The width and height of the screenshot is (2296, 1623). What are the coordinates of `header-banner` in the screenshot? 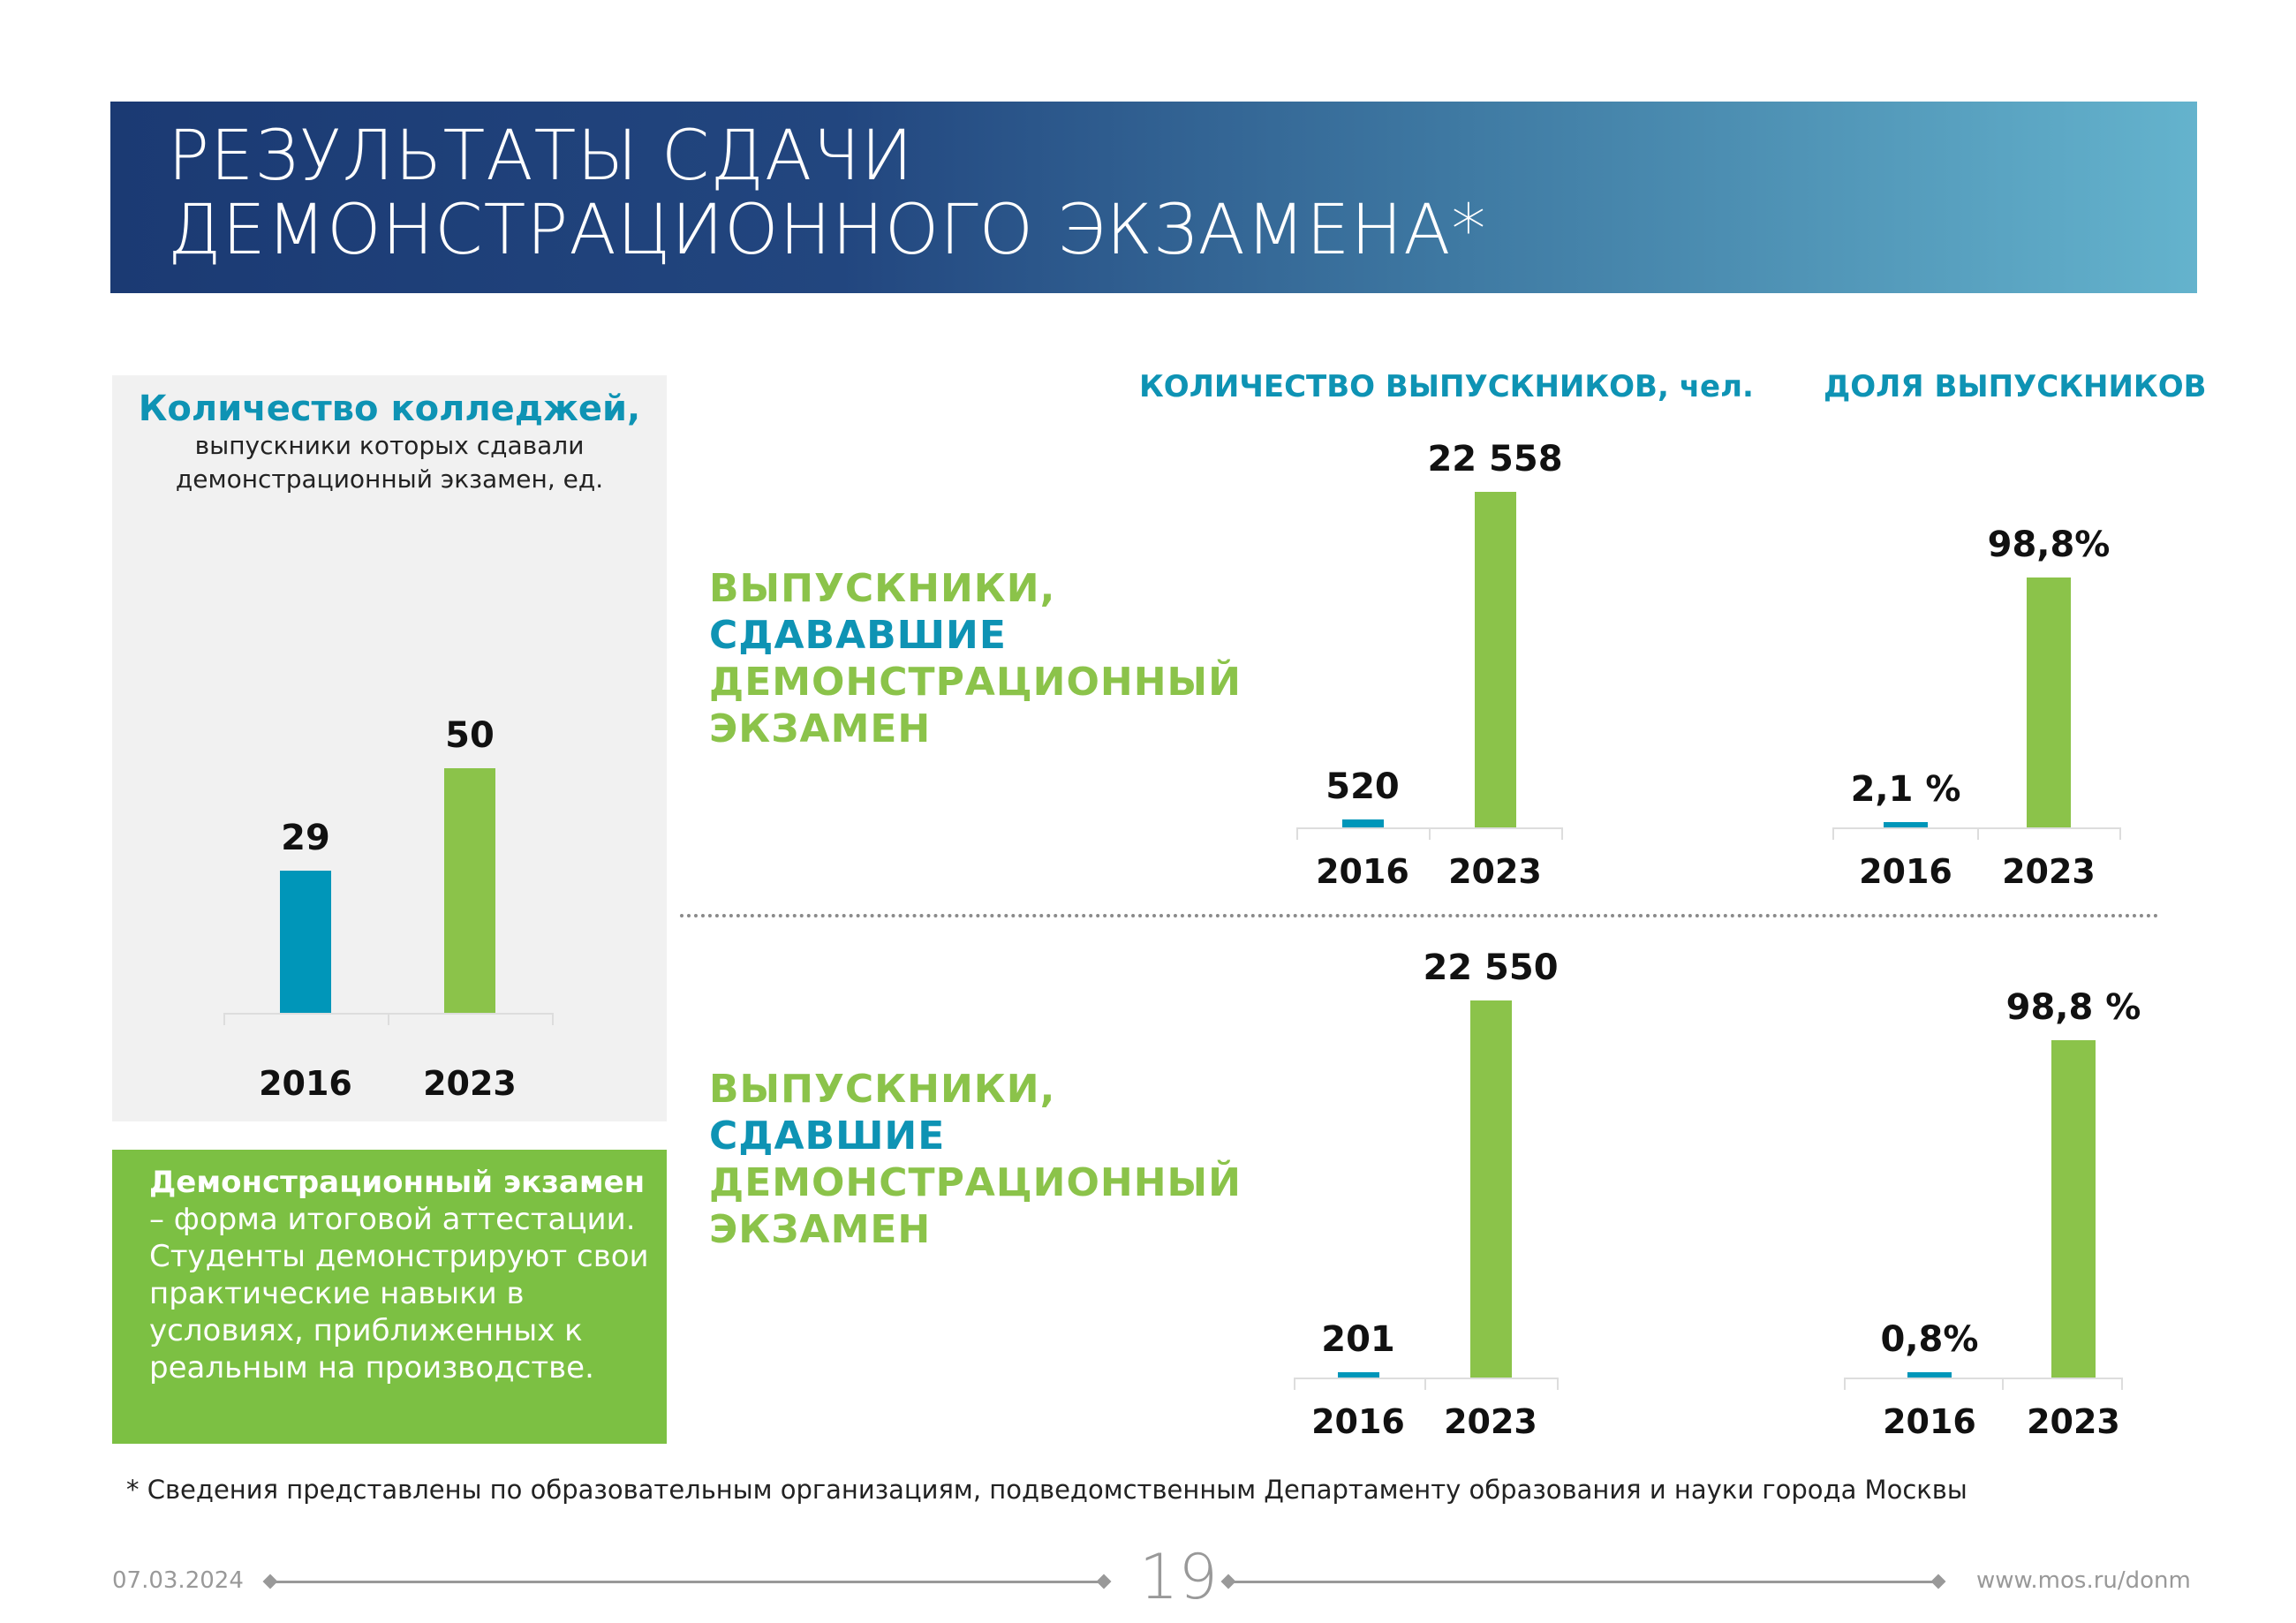 It's located at (1154, 197).